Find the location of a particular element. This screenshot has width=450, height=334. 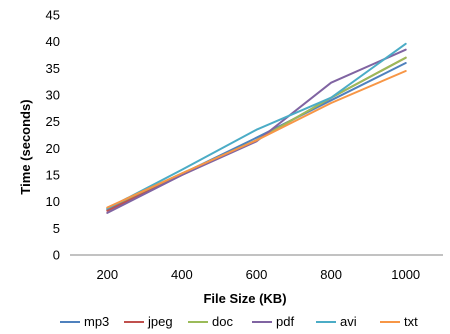

y-tick-label: 40 is located at coordinates (53, 41).